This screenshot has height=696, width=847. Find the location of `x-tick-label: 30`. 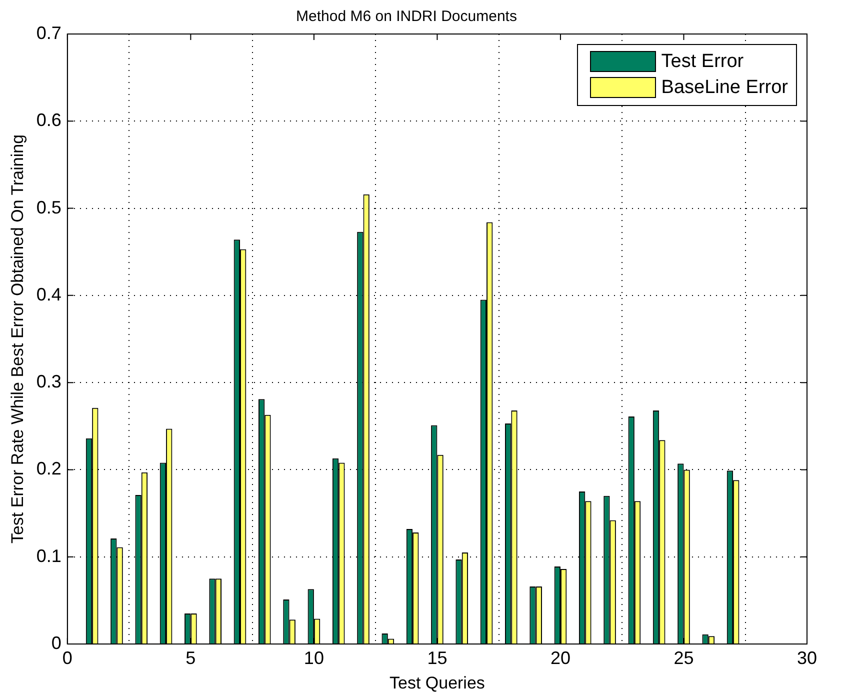

x-tick-label: 30 is located at coordinates (807, 658).